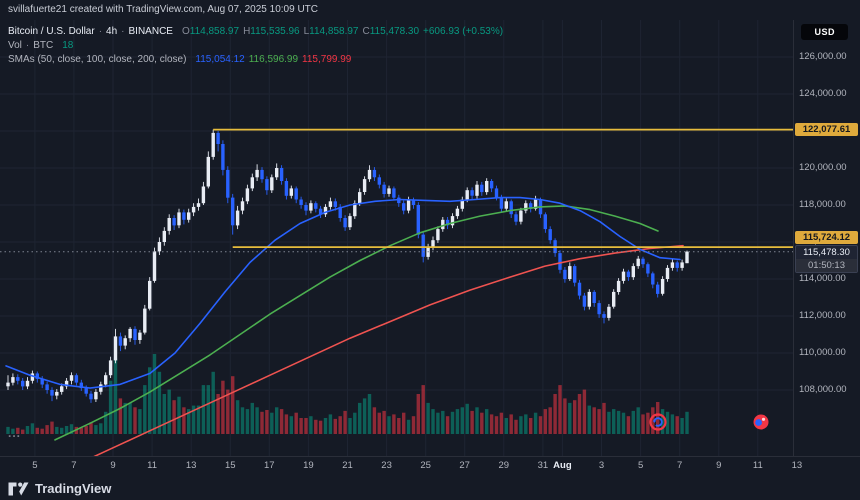  Describe the element at coordinates (366, 31) in the screenshot. I see `close-key: C` at that location.